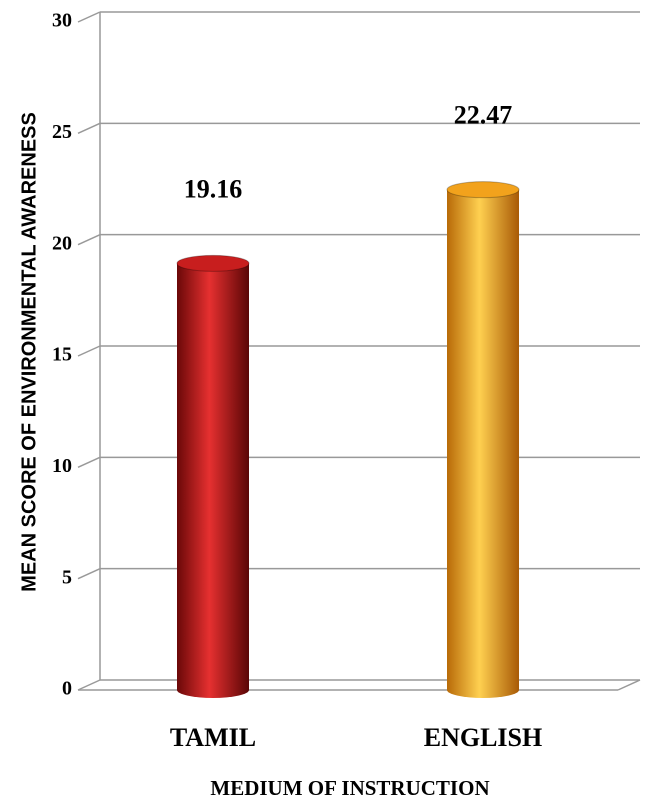 This screenshot has height=802, width=647. I want to click on x-axis-title: MEDIUM OF INSTRUCTION, so click(349, 788).